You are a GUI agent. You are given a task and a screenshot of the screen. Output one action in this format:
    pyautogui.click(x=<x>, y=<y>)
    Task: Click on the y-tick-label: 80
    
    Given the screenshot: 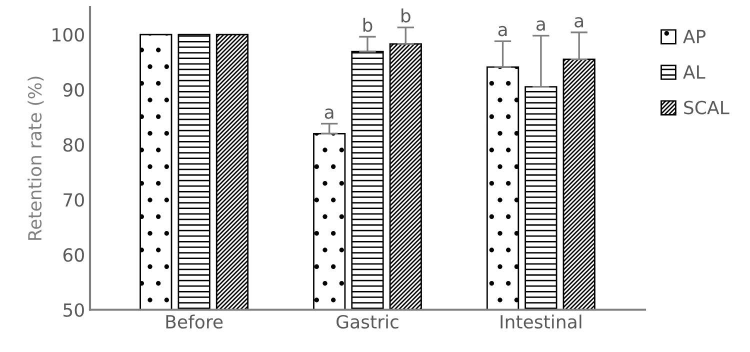 What is the action you would take?
    pyautogui.click(x=73, y=145)
    